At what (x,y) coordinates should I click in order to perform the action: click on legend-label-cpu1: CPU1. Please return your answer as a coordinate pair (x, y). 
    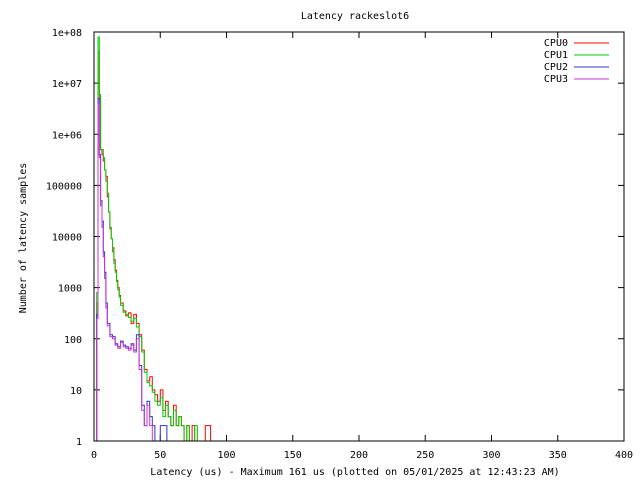
    Looking at the image, I should click on (556, 55).